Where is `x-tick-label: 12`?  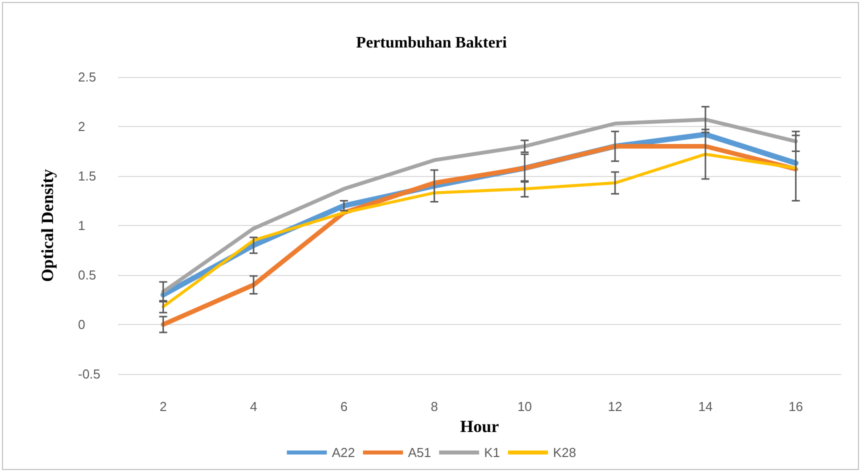 x-tick-label: 12 is located at coordinates (615, 406).